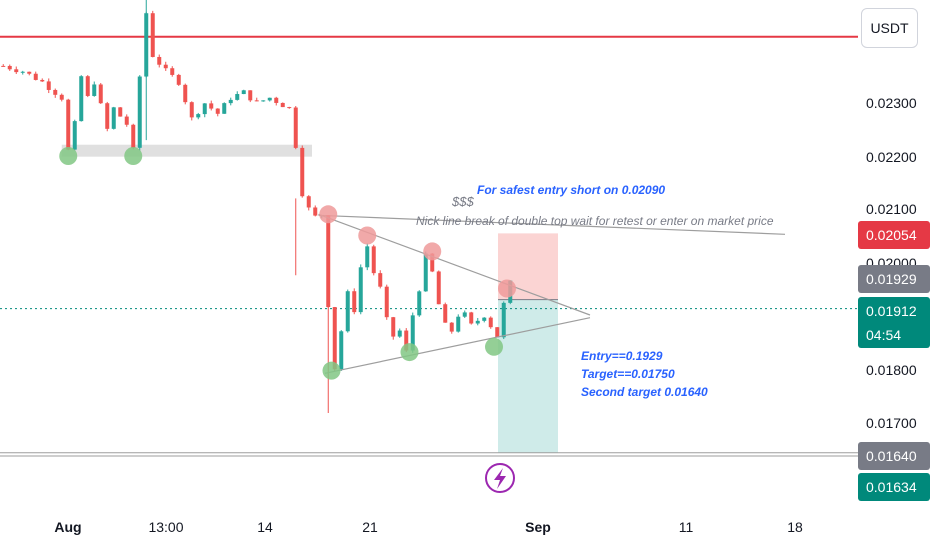 Image resolution: width=932 pixels, height=550 pixels. I want to click on x-tick: 18, so click(795, 527).